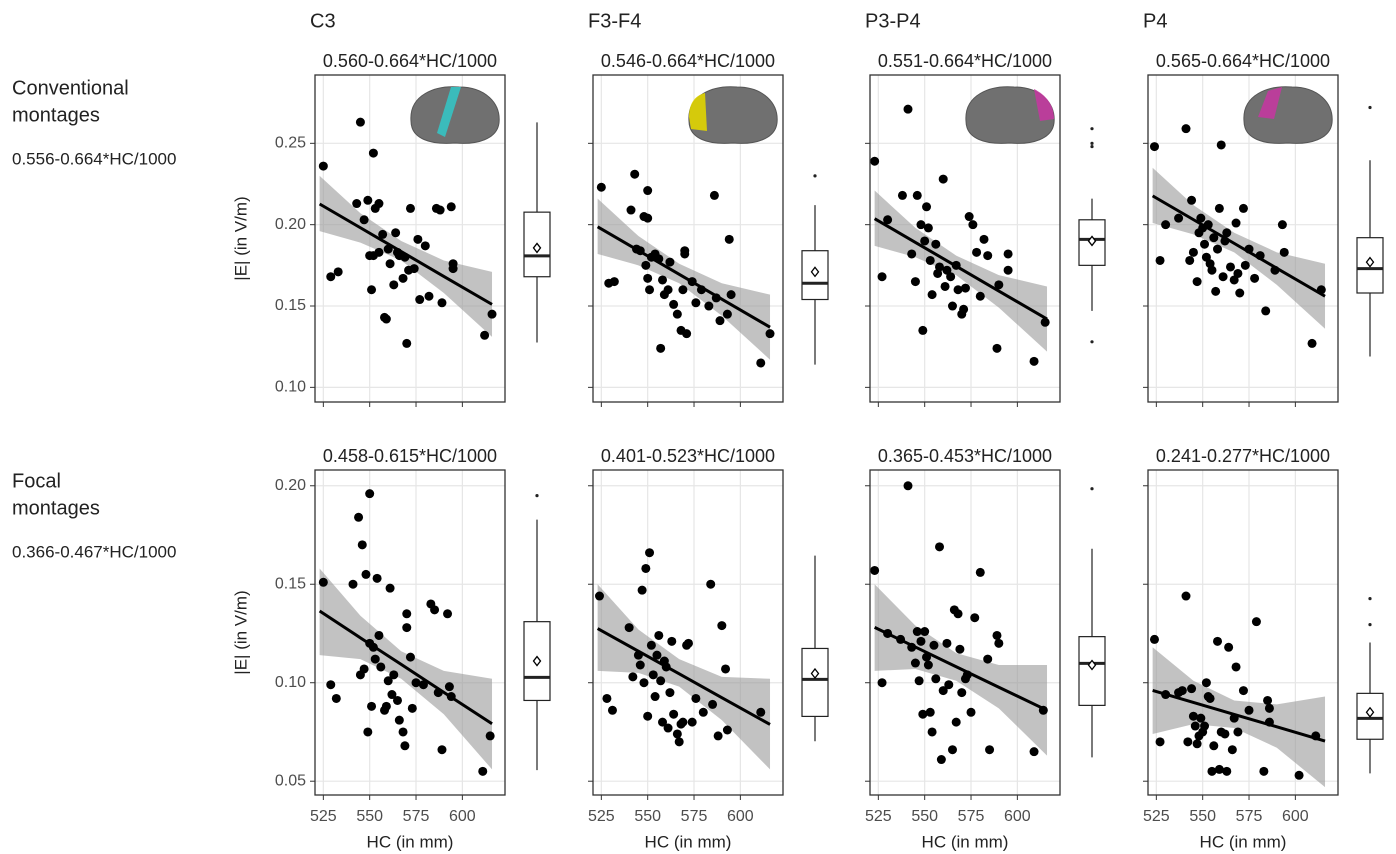  What do you see at coordinates (410, 61) in the screenshot?
I see `panel-subtitle: 0.560-0.664*HC/1000` at bounding box center [410, 61].